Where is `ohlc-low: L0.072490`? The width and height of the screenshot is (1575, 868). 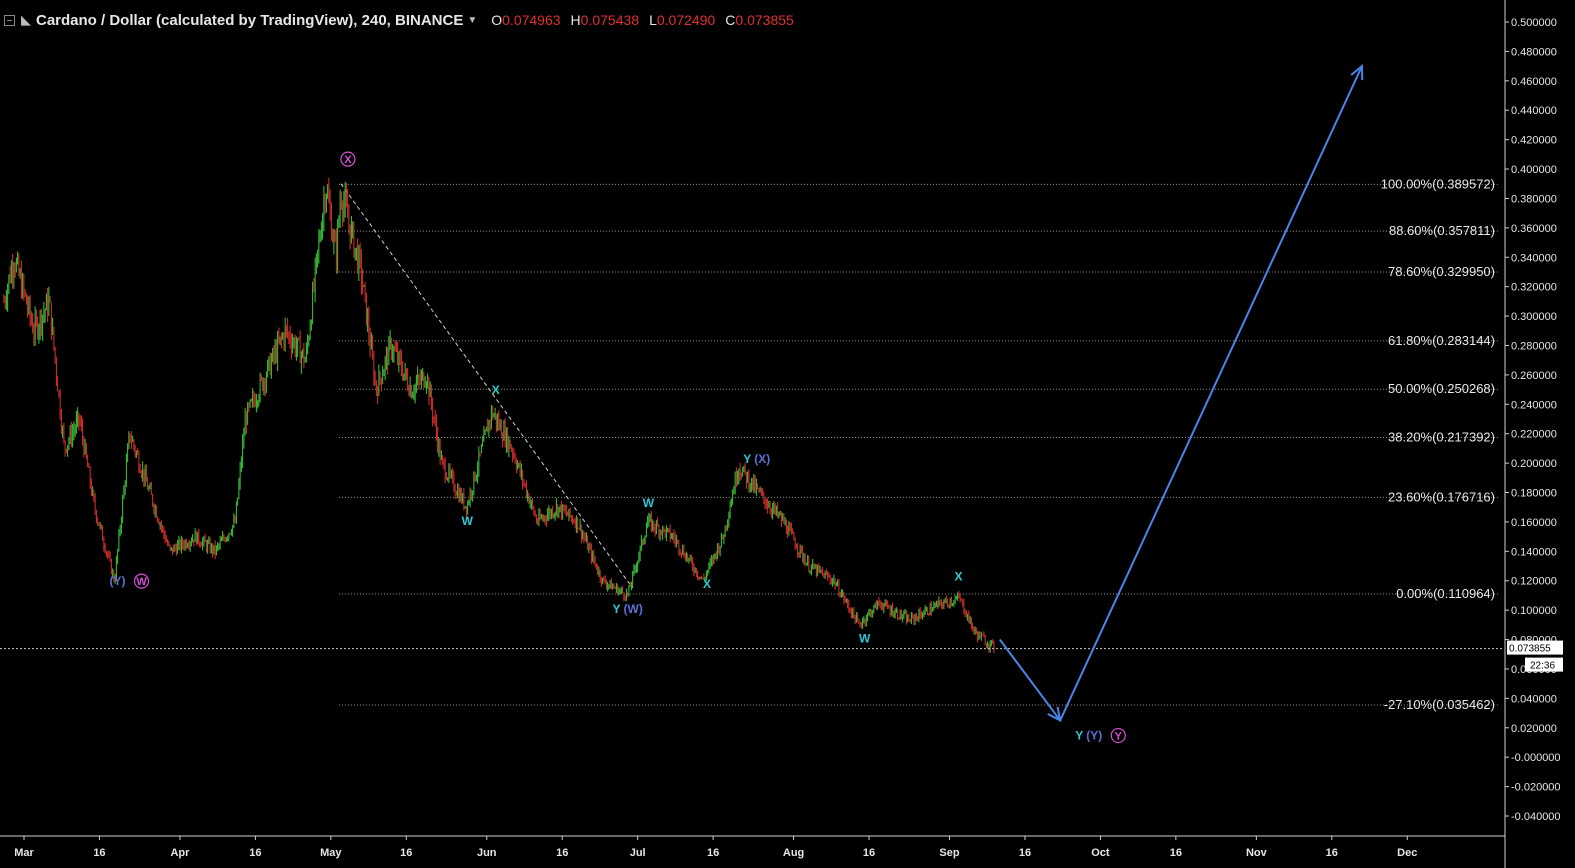 ohlc-low: L0.072490 is located at coordinates (682, 20).